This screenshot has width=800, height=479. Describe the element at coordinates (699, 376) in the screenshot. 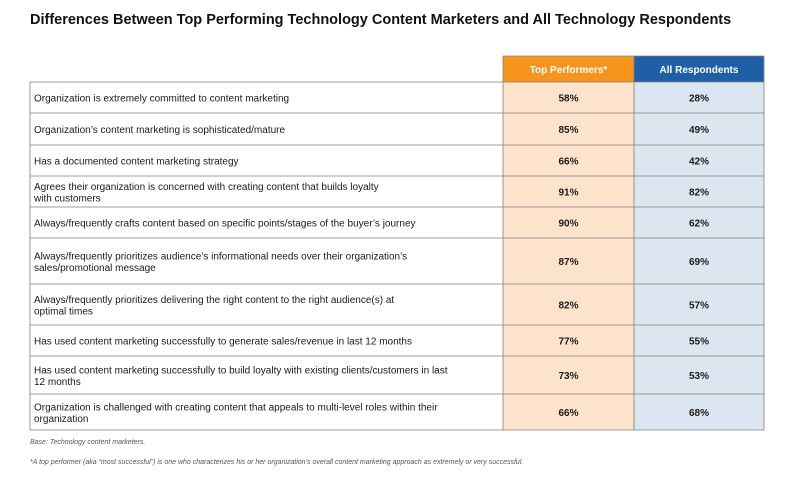

I see `all-respondents-value: 53%` at that location.